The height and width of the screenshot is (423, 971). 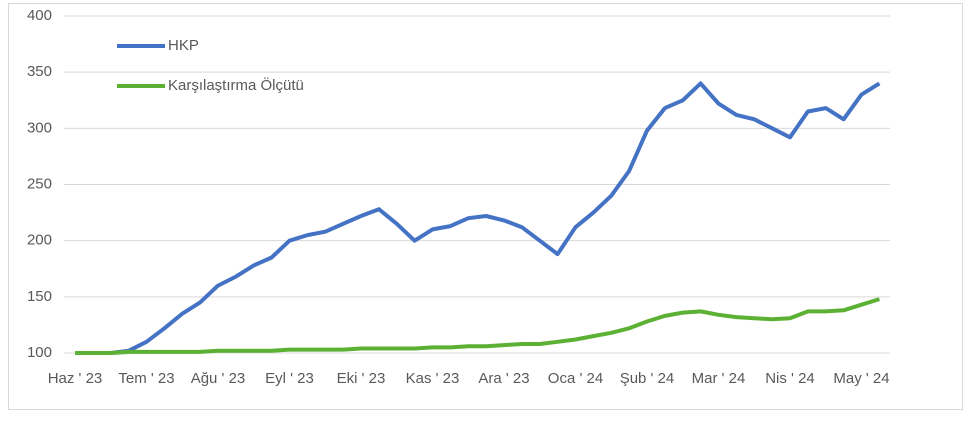 I want to click on legend-label: HKP, so click(x=183, y=45).